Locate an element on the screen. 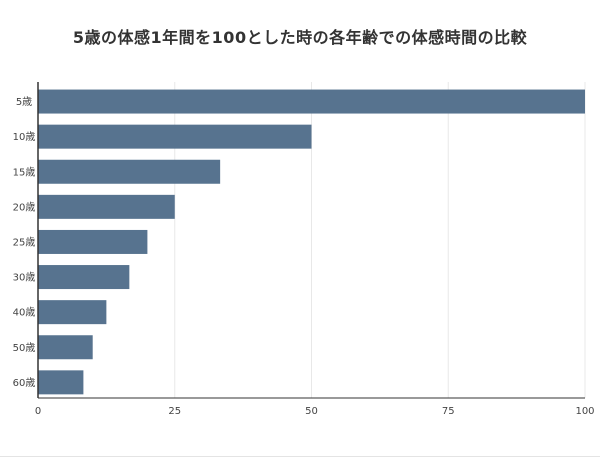  y-tick-label-8: 50歳 is located at coordinates (24, 348).